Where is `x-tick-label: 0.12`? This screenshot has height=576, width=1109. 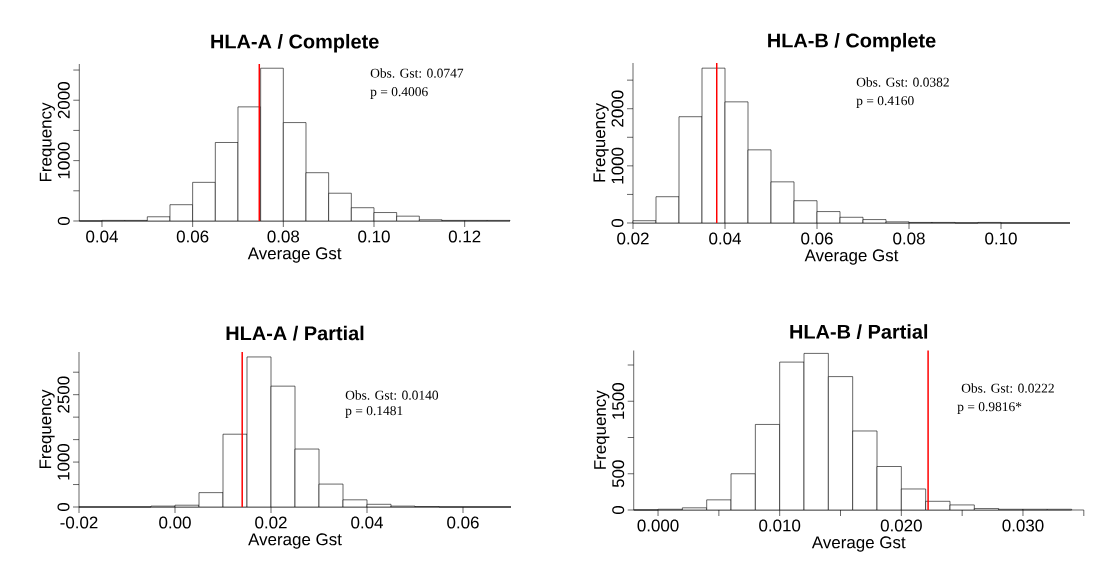 x-tick-label: 0.12 is located at coordinates (464, 236).